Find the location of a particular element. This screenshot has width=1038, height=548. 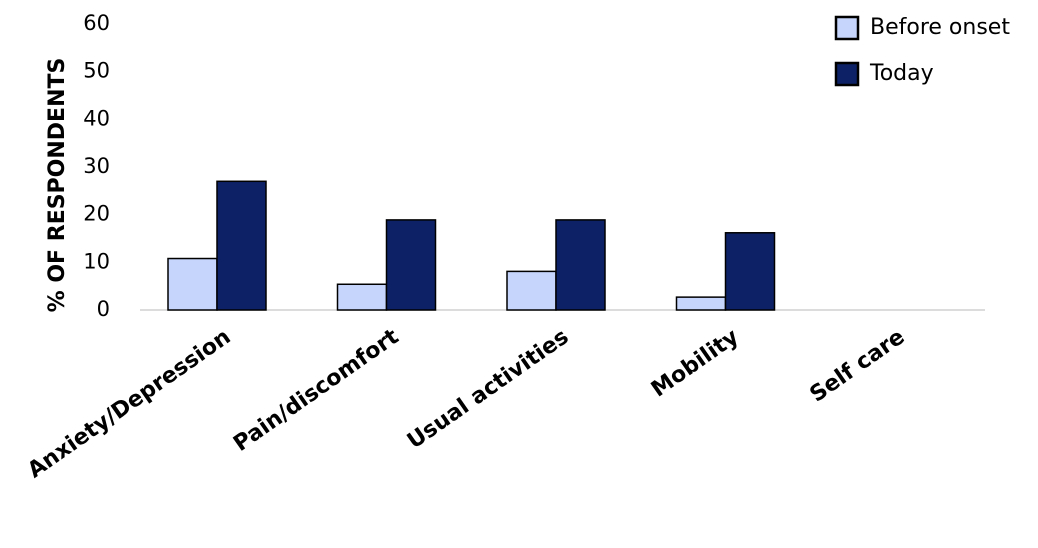

bars is located at coordinates (471, 245).